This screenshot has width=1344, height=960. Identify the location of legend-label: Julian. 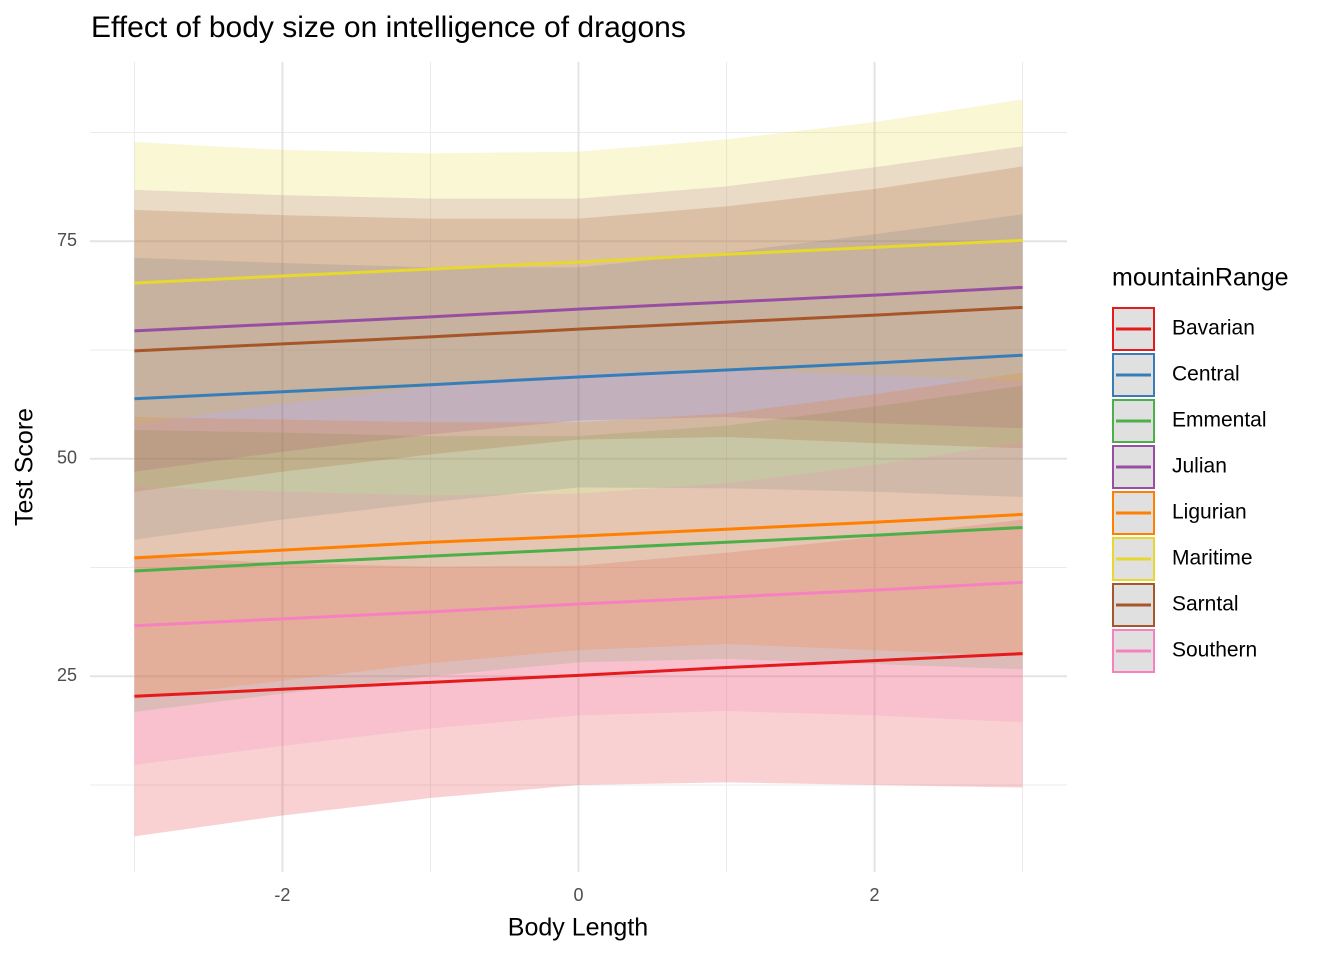
(1199, 466).